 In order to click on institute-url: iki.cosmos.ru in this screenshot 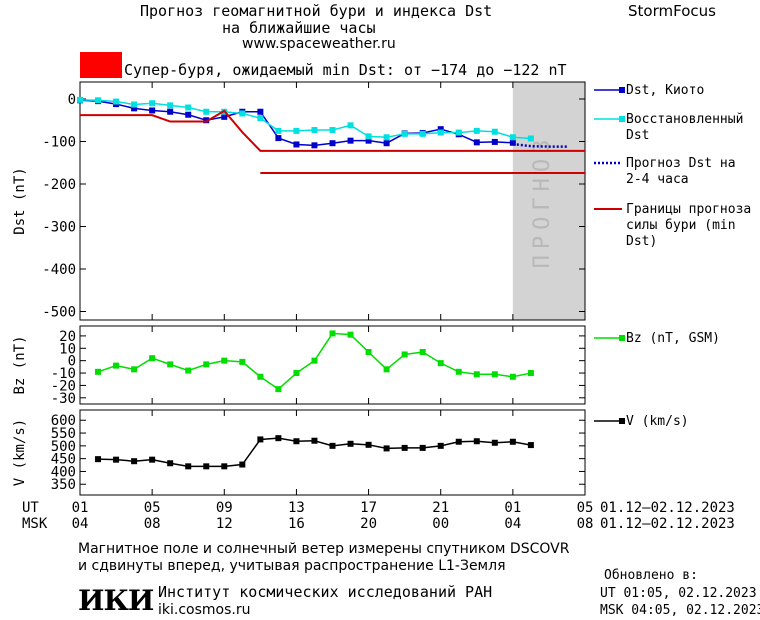, I will do `click(204, 610)`.